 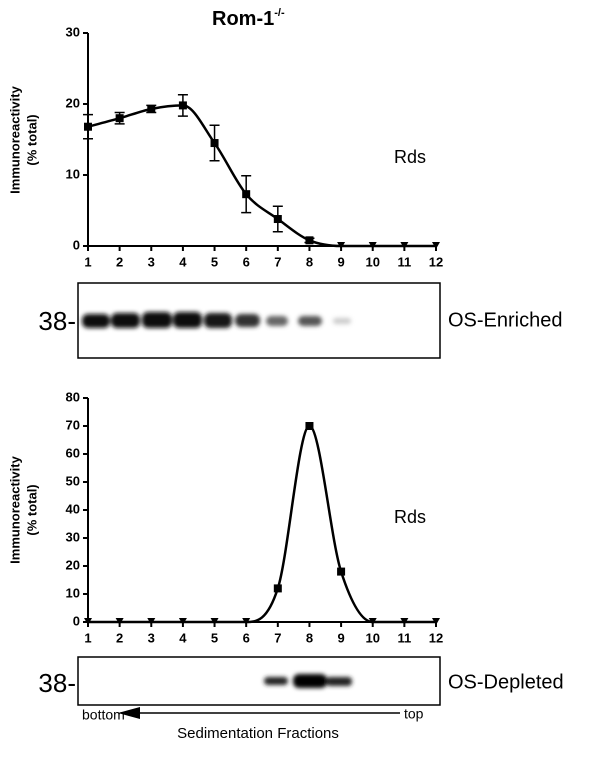 What do you see at coordinates (259, 681) in the screenshot?
I see `blot-frame` at bounding box center [259, 681].